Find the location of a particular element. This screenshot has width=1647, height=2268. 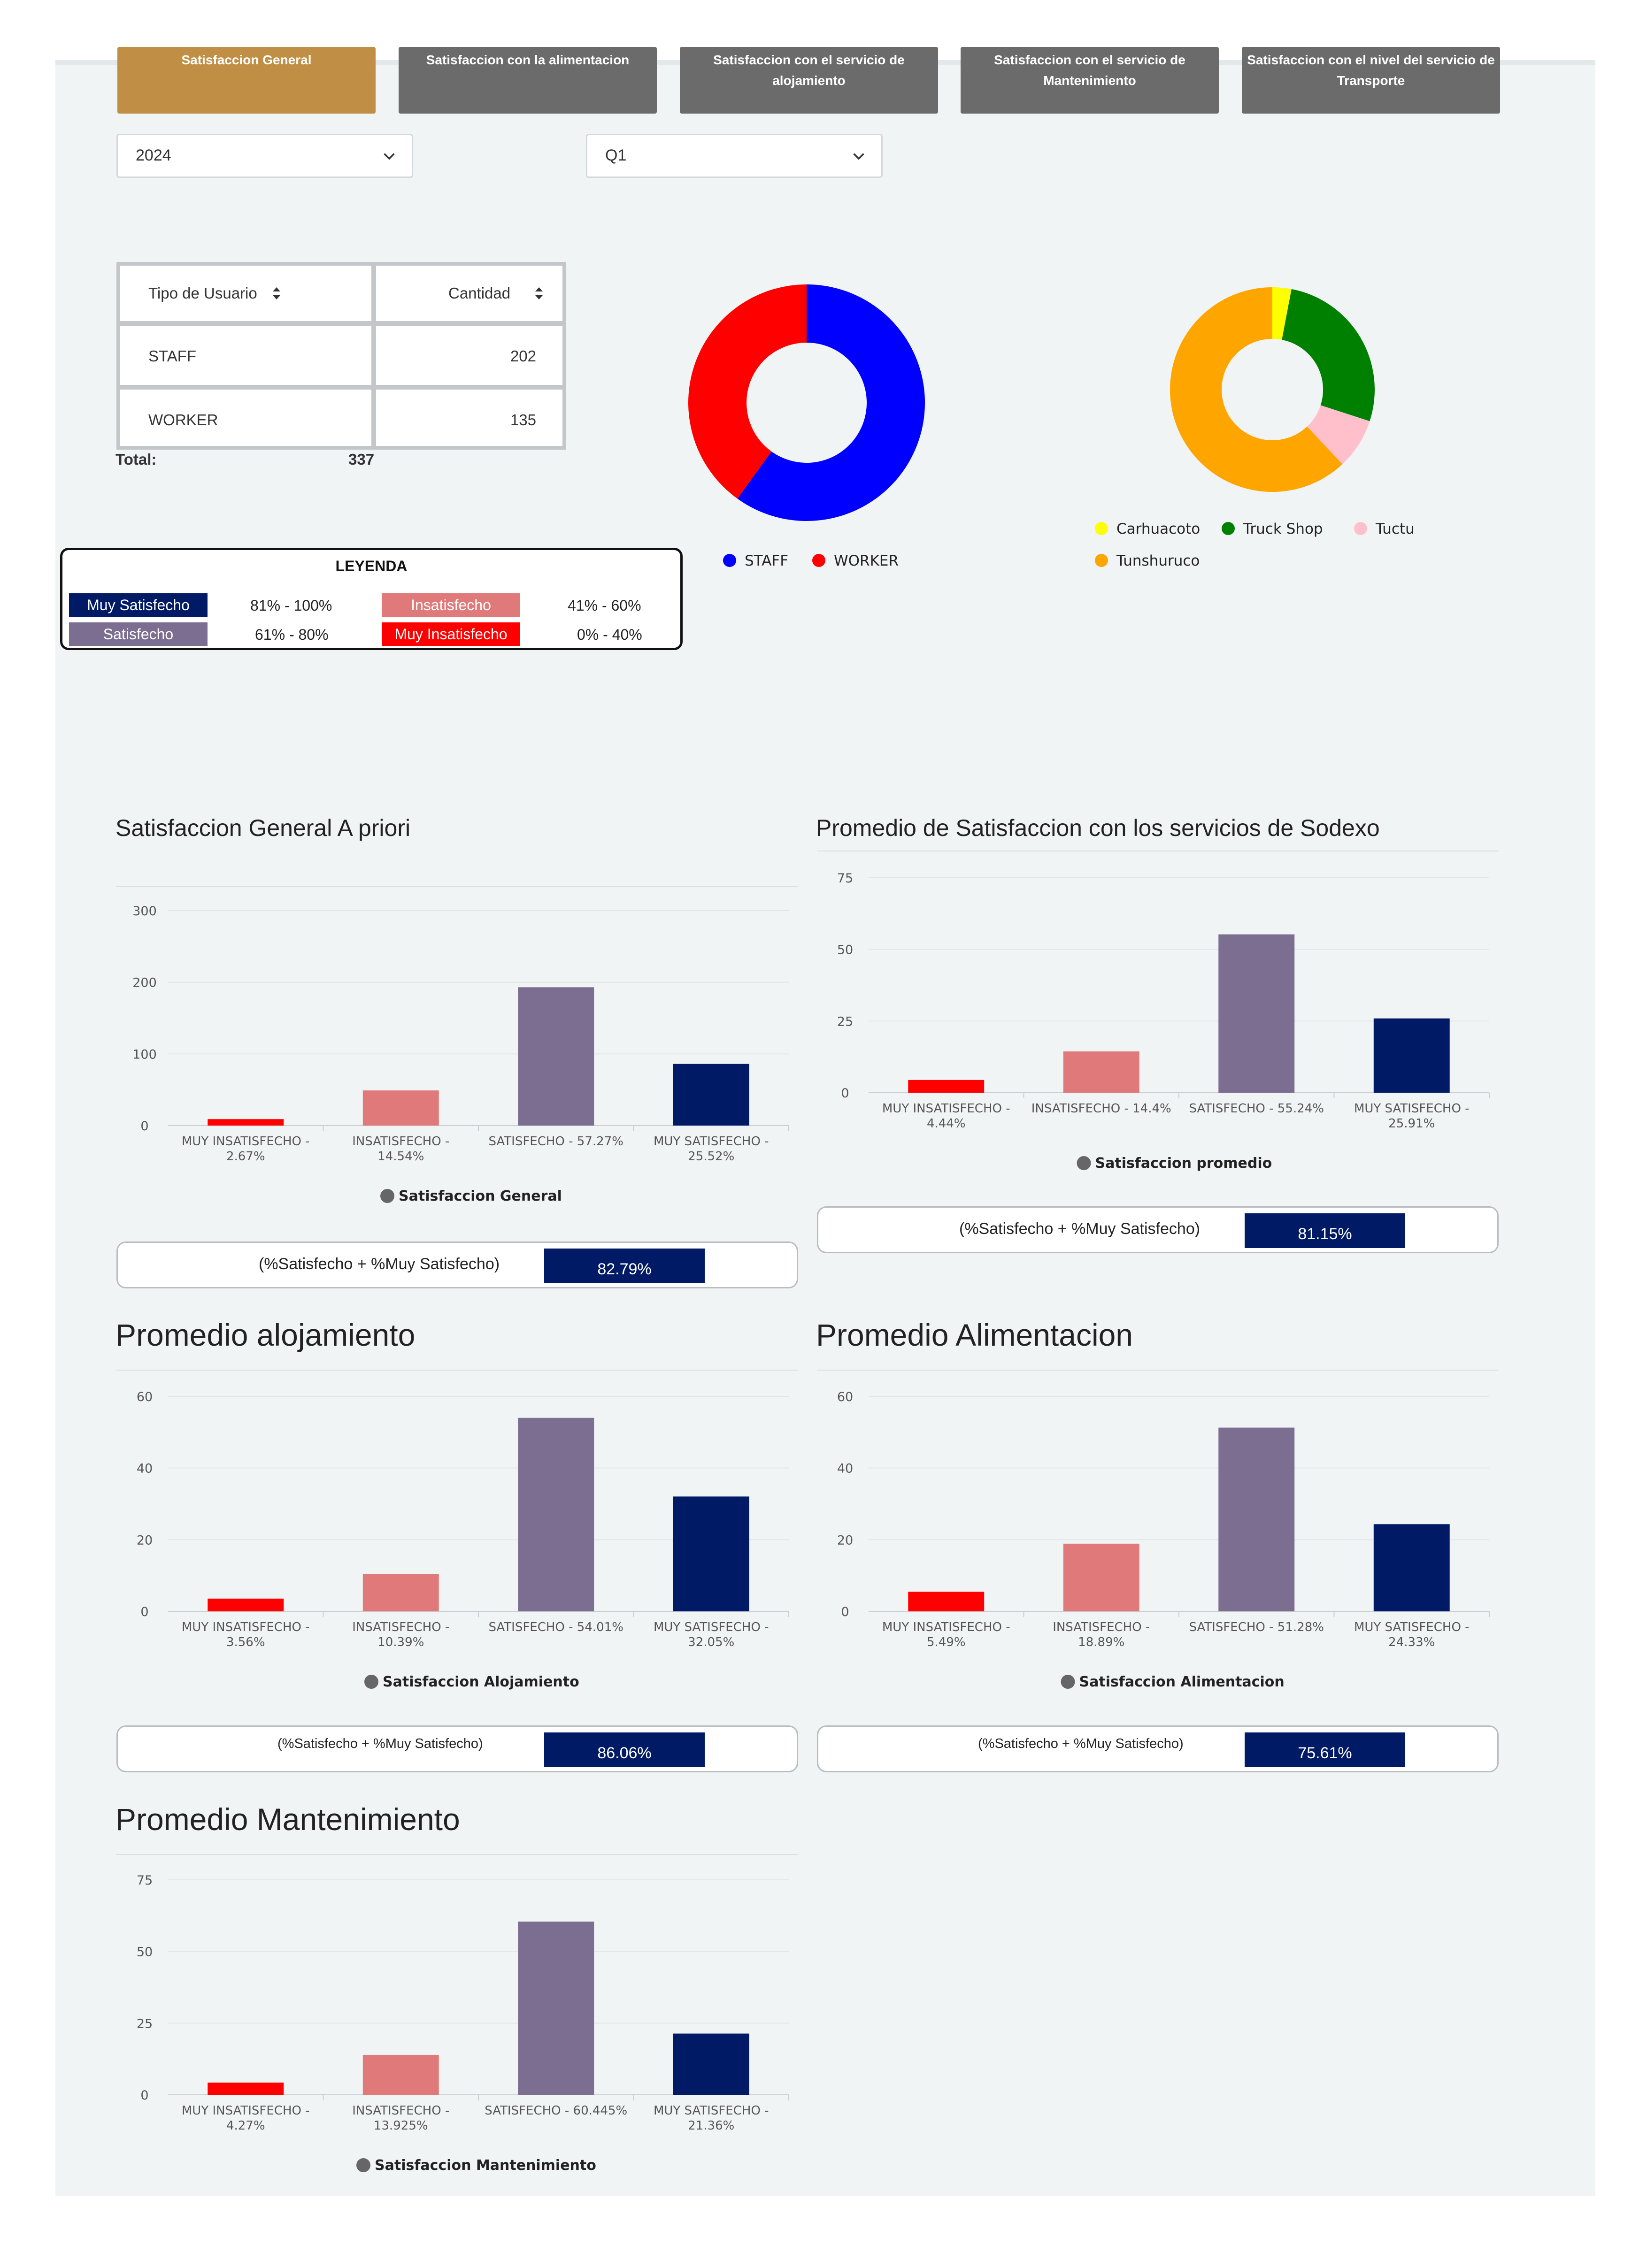

legend-range-satisfecho: 61% - 80% is located at coordinates (292, 634).